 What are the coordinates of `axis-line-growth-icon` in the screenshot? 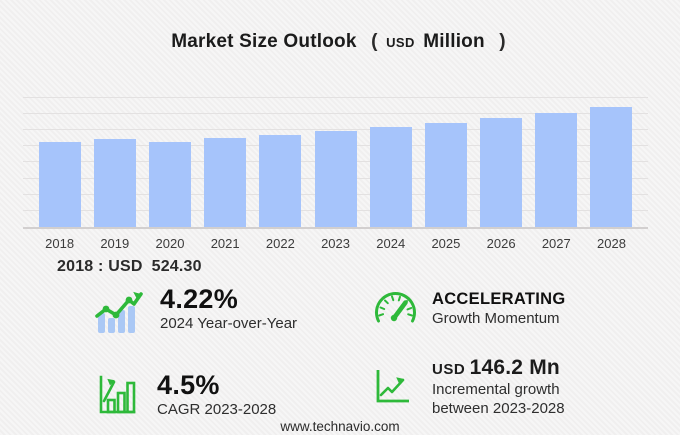 It's located at (392, 387).